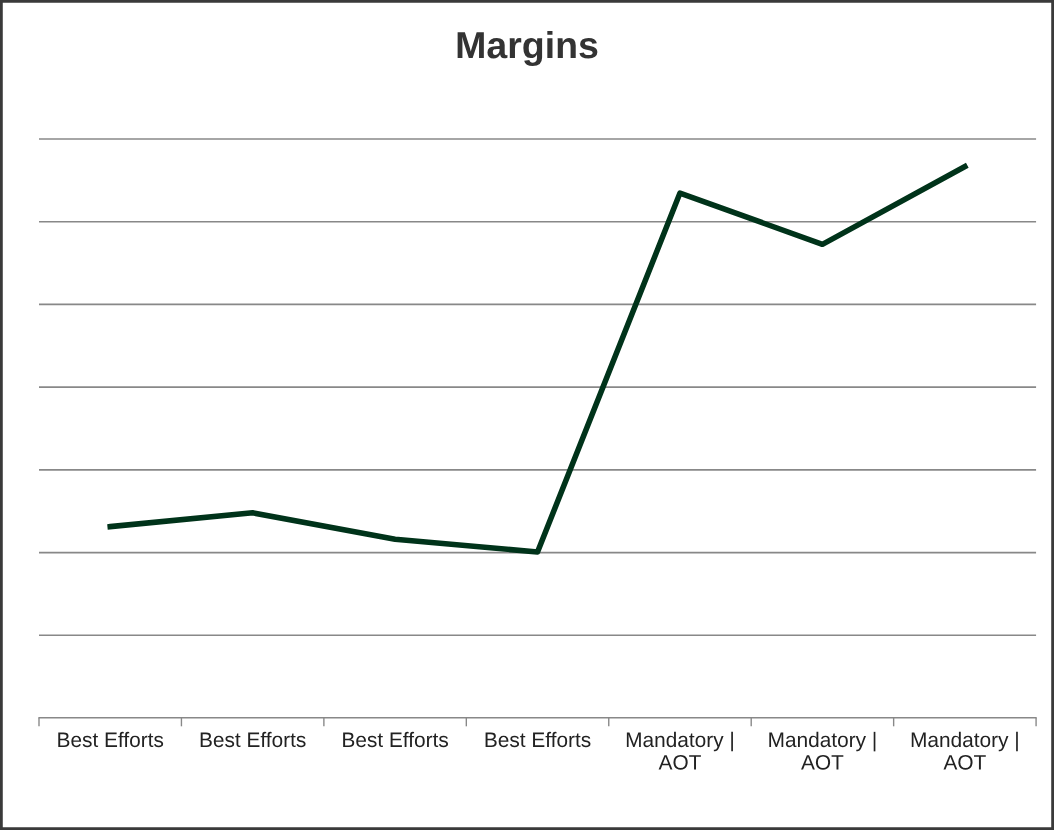 This screenshot has width=1054, height=830. Describe the element at coordinates (527, 48) in the screenshot. I see `chart-title: Margins` at that location.